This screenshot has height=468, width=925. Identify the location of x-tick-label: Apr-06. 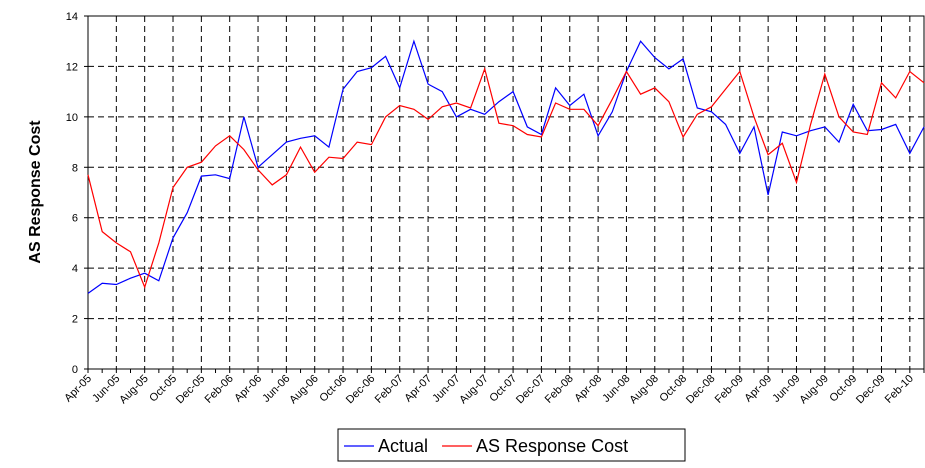
(248, 389).